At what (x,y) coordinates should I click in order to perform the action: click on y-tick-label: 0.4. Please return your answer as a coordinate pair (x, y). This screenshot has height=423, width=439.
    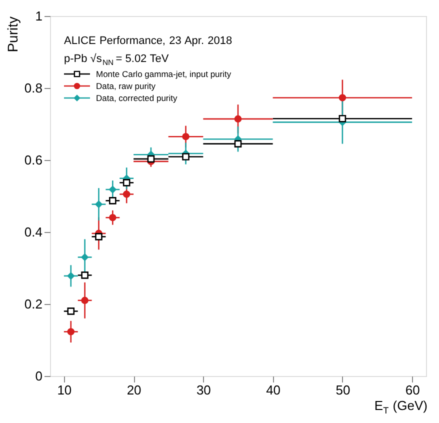
    Looking at the image, I should click on (33, 232).